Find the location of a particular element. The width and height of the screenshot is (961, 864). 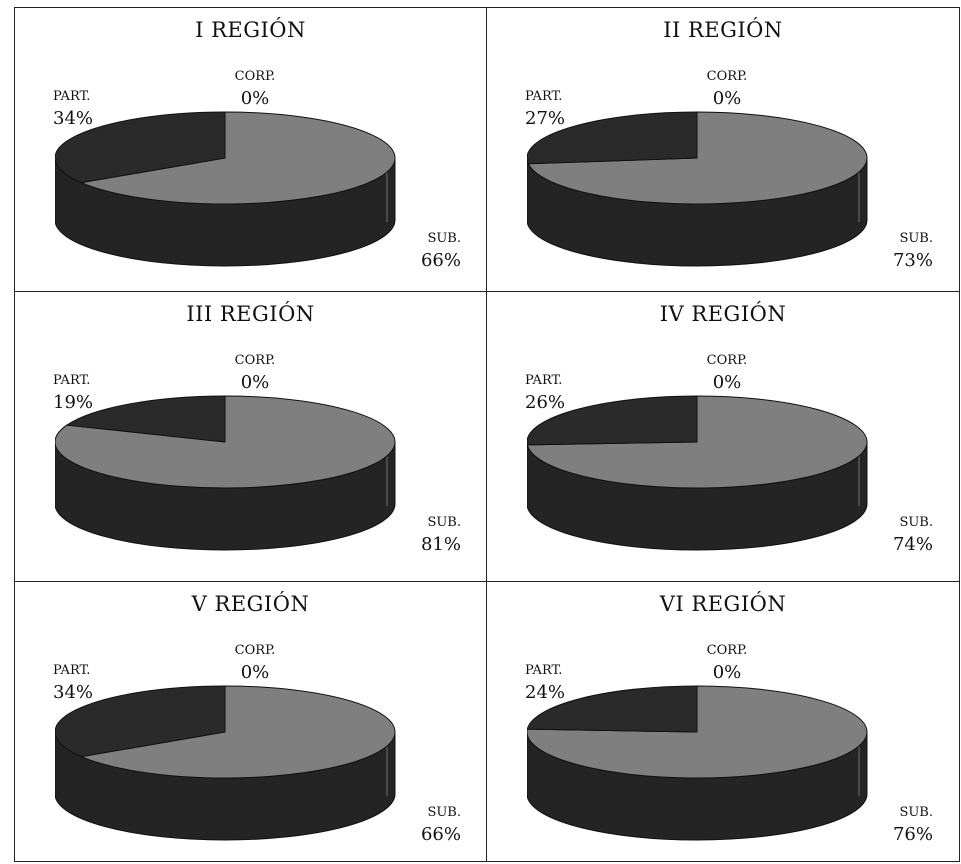

slice-value-label: 74% is located at coordinates (912, 544).